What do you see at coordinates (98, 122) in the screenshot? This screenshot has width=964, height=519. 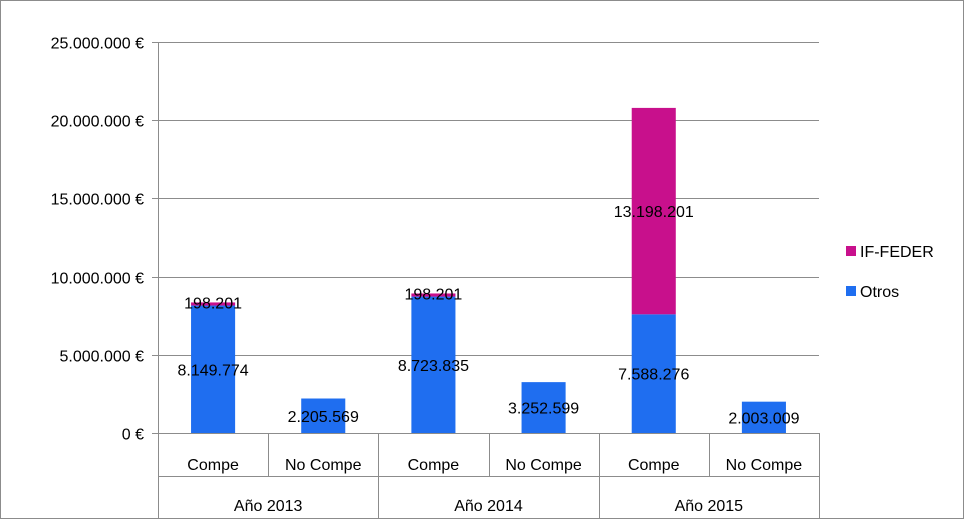 I see `y-tick-label: 20.000.000 €` at bounding box center [98, 122].